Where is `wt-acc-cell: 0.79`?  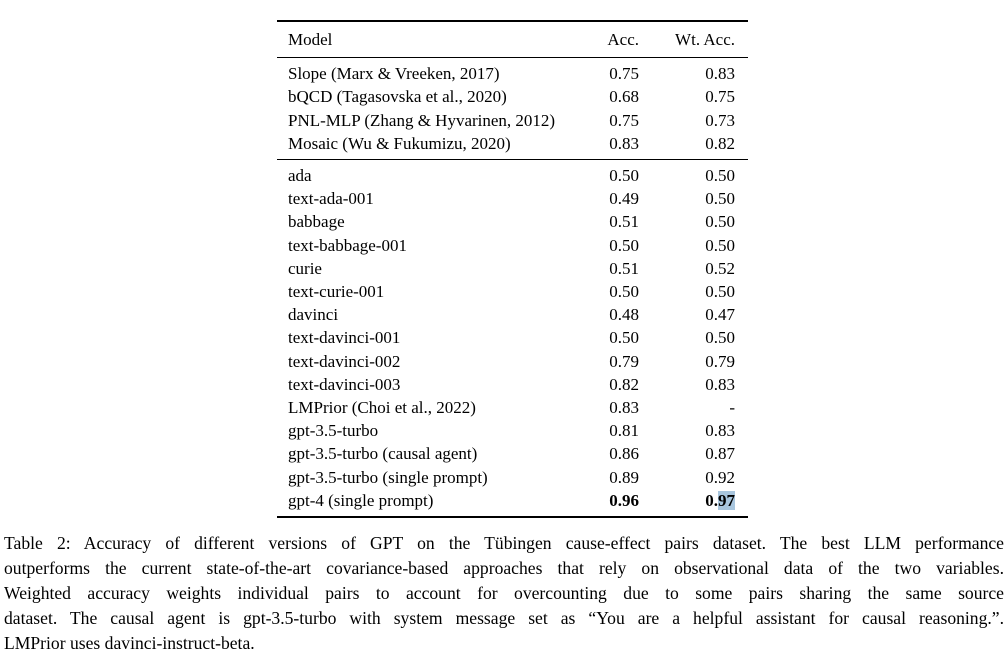
wt-acc-cell: 0.79 is located at coordinates (720, 361).